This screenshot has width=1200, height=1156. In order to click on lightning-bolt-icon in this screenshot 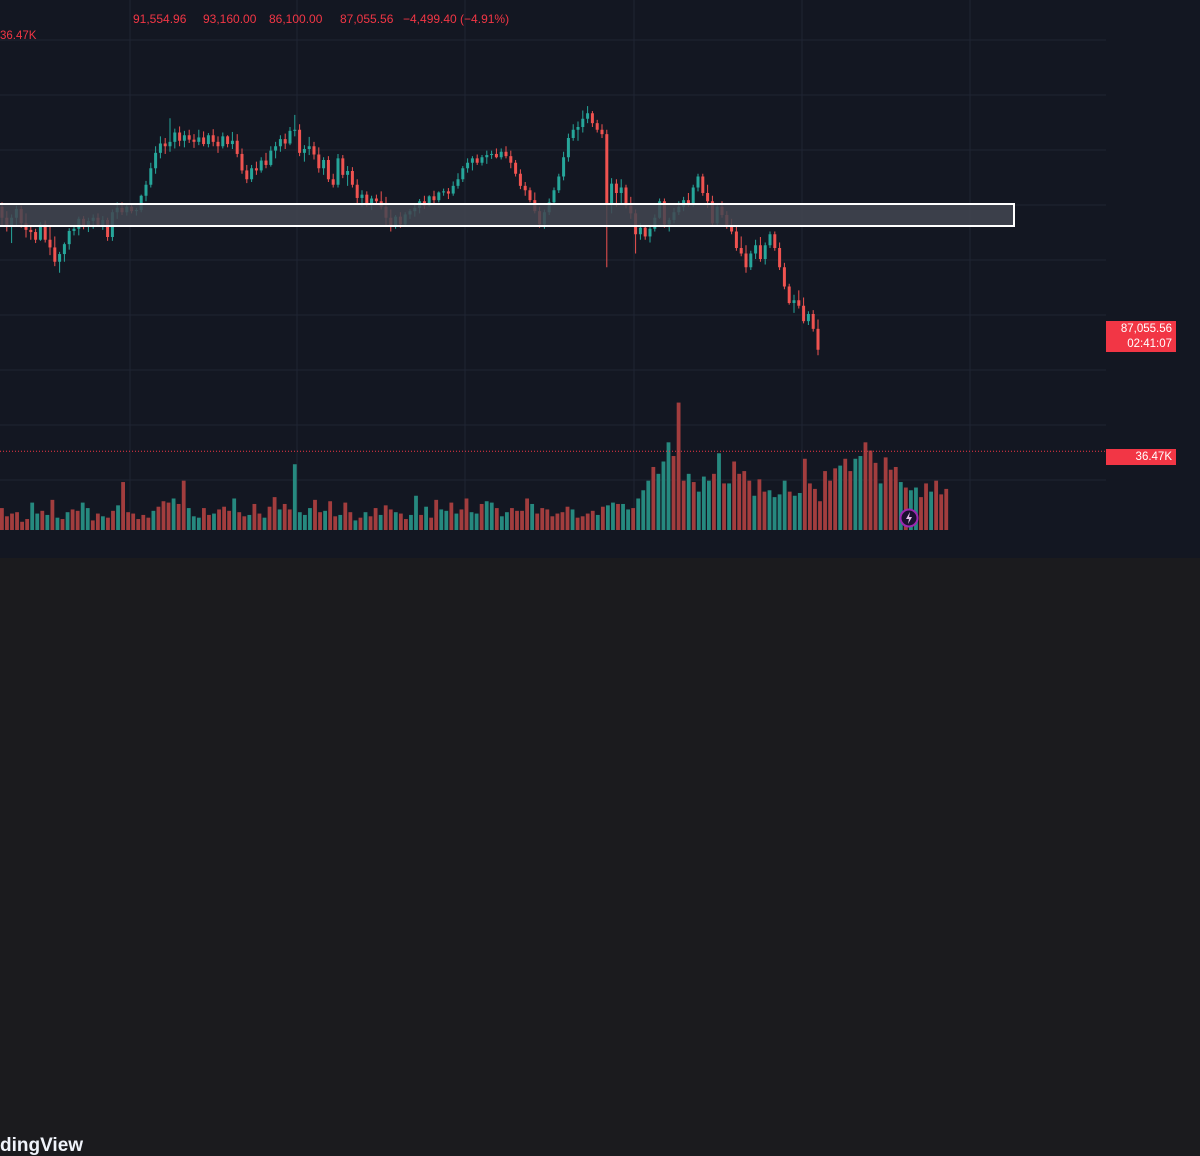, I will do `click(909, 518)`.